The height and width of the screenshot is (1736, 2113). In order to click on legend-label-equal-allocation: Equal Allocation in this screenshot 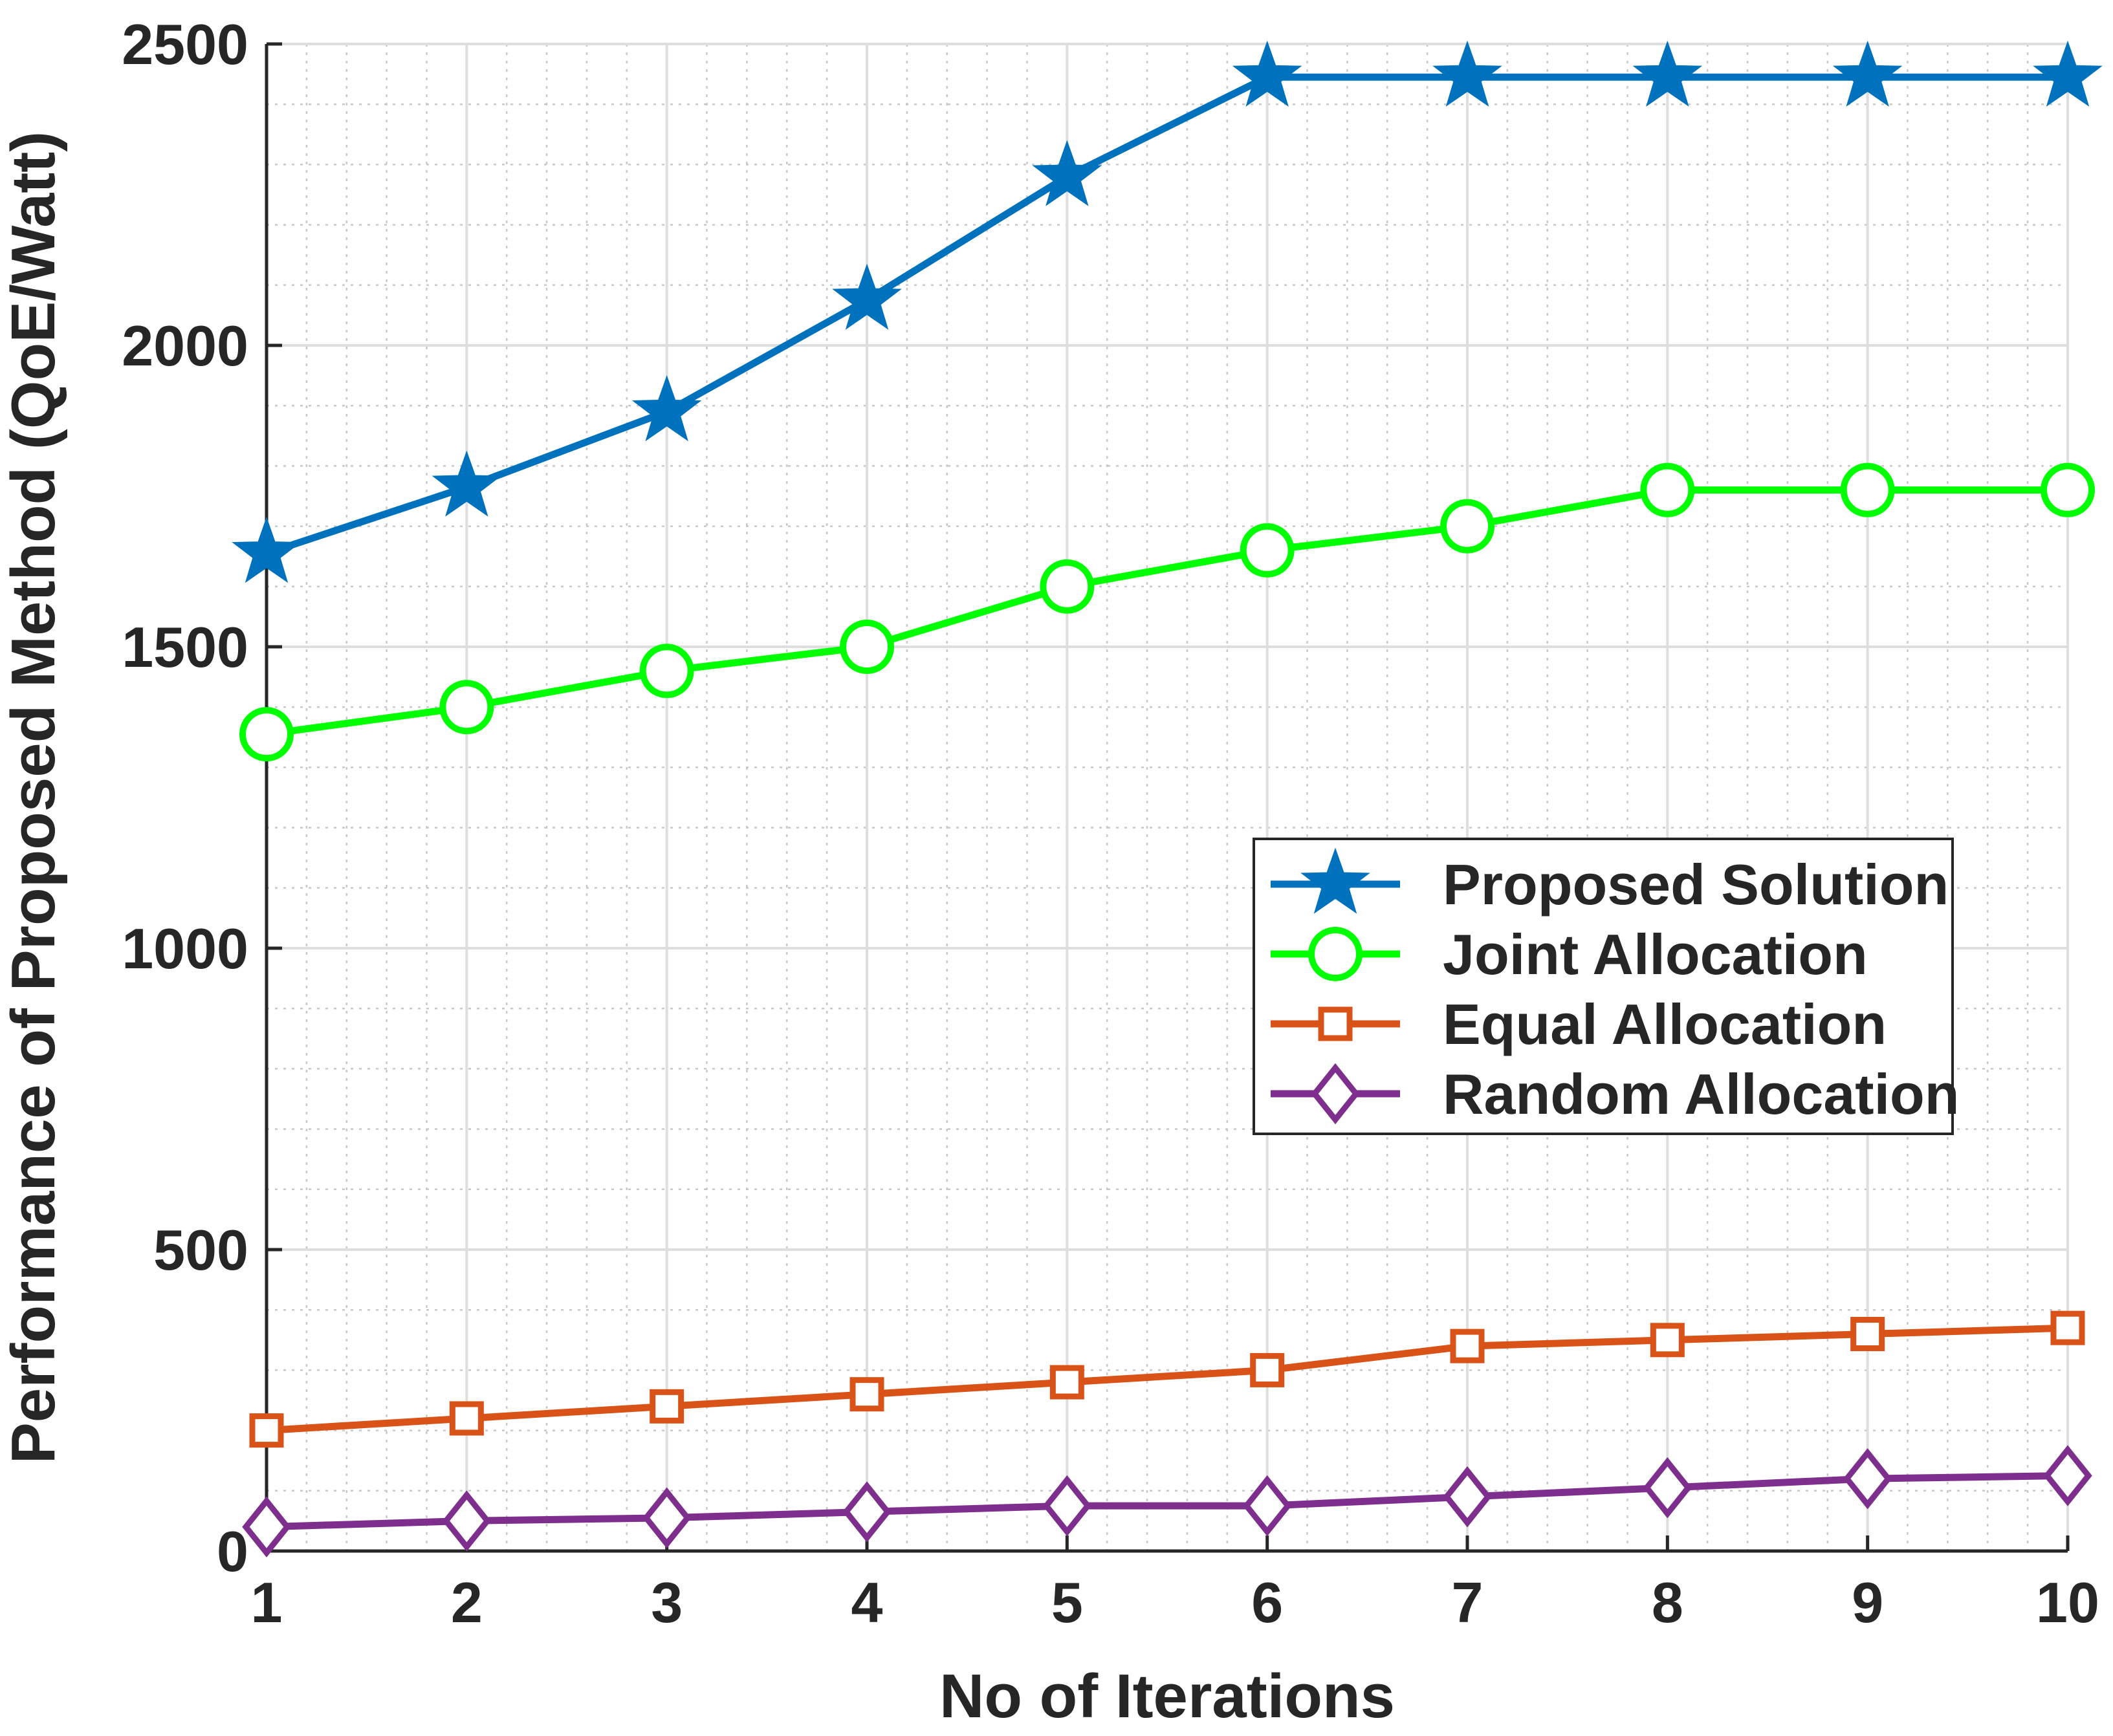, I will do `click(1665, 1024)`.